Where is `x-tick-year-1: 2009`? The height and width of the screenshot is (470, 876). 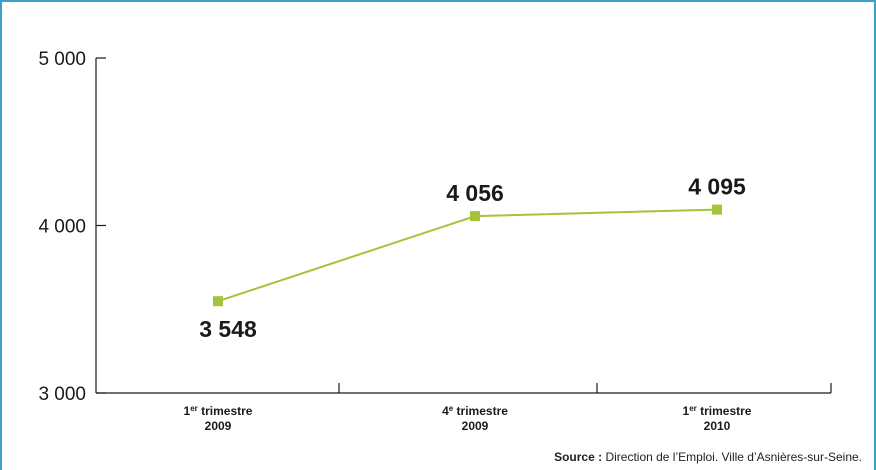
x-tick-year-1: 2009 is located at coordinates (475, 426).